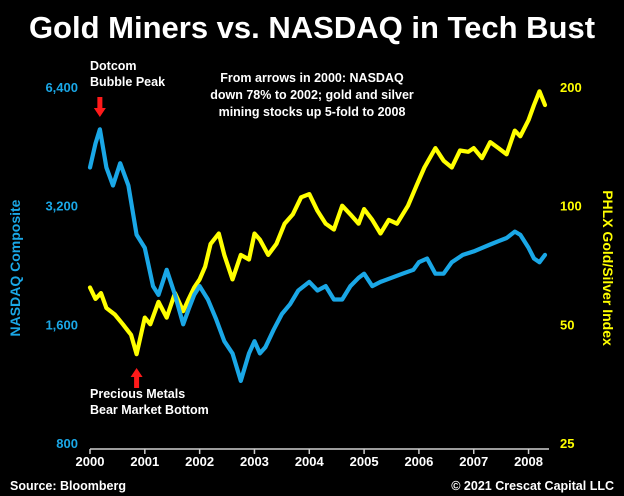  I want to click on left-tick-label: 800, so click(67, 443).